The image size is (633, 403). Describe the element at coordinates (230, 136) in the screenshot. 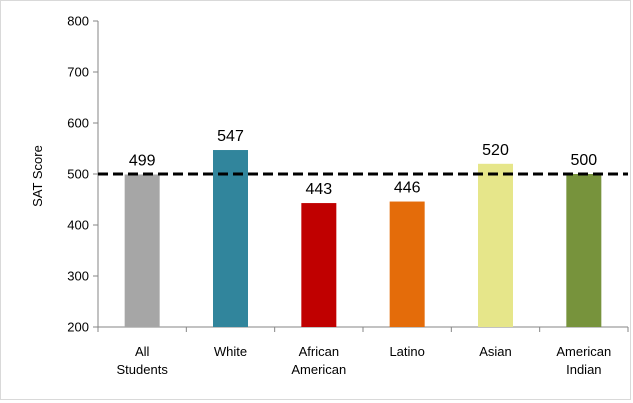

I see `data-label: 547` at that location.